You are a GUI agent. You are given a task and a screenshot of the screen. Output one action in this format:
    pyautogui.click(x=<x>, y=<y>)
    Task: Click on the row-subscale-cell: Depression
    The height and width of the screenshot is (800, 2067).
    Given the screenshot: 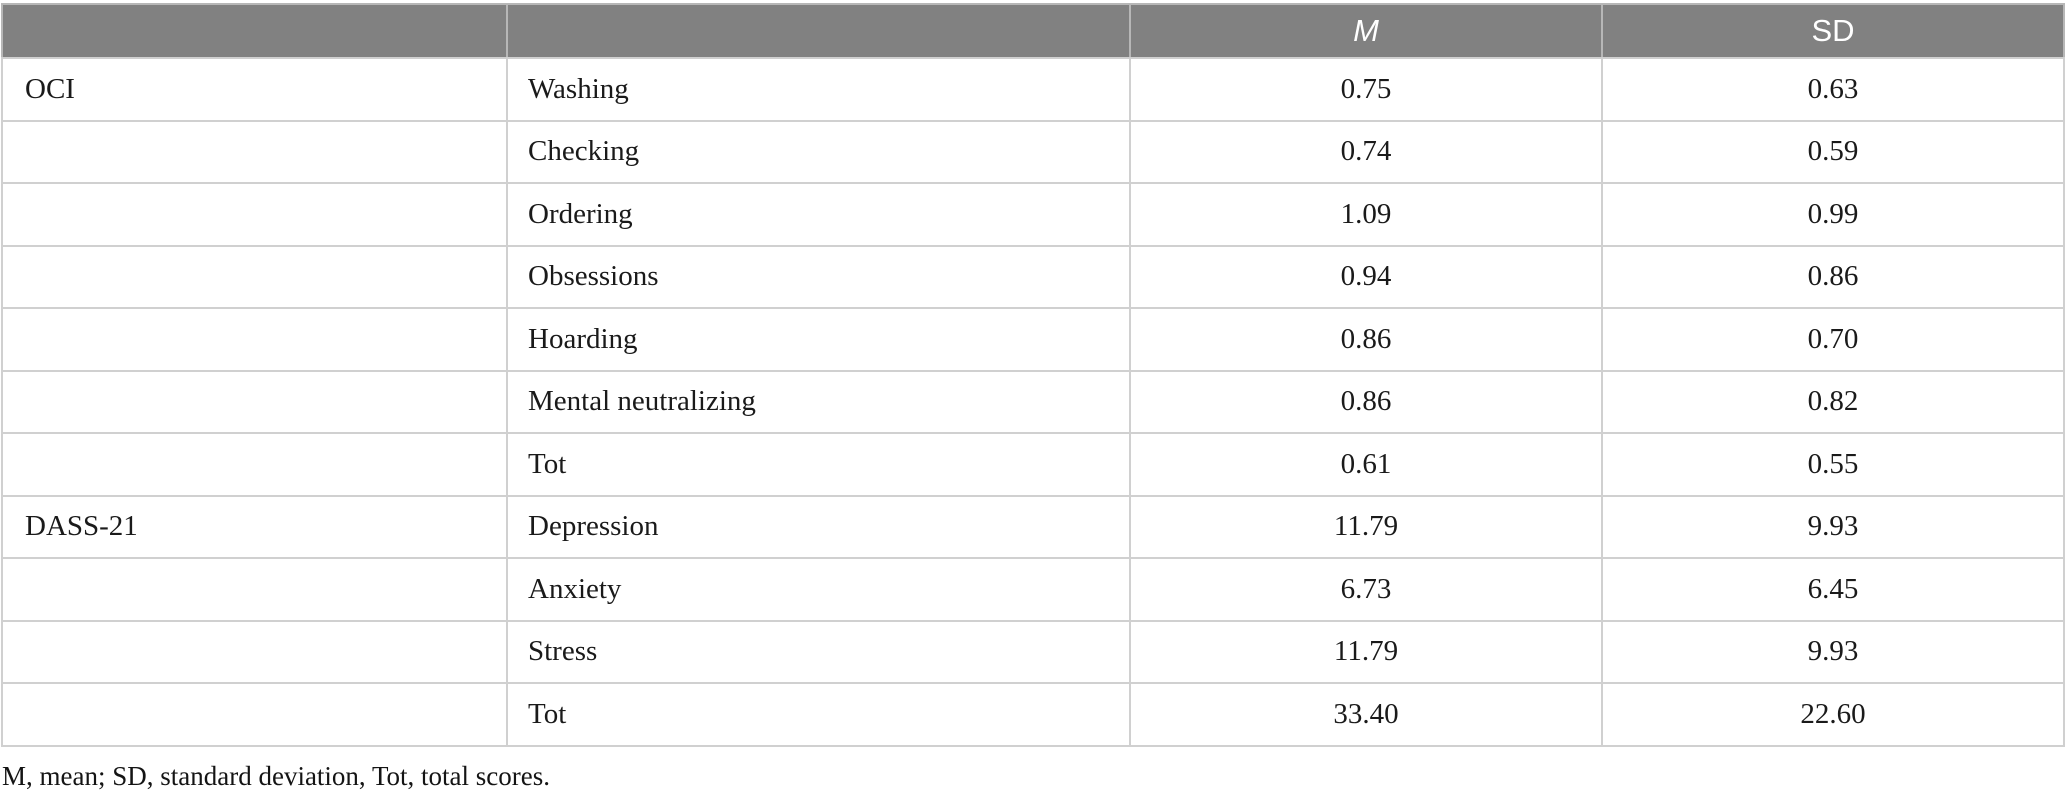 What is the action you would take?
    pyautogui.click(x=818, y=526)
    